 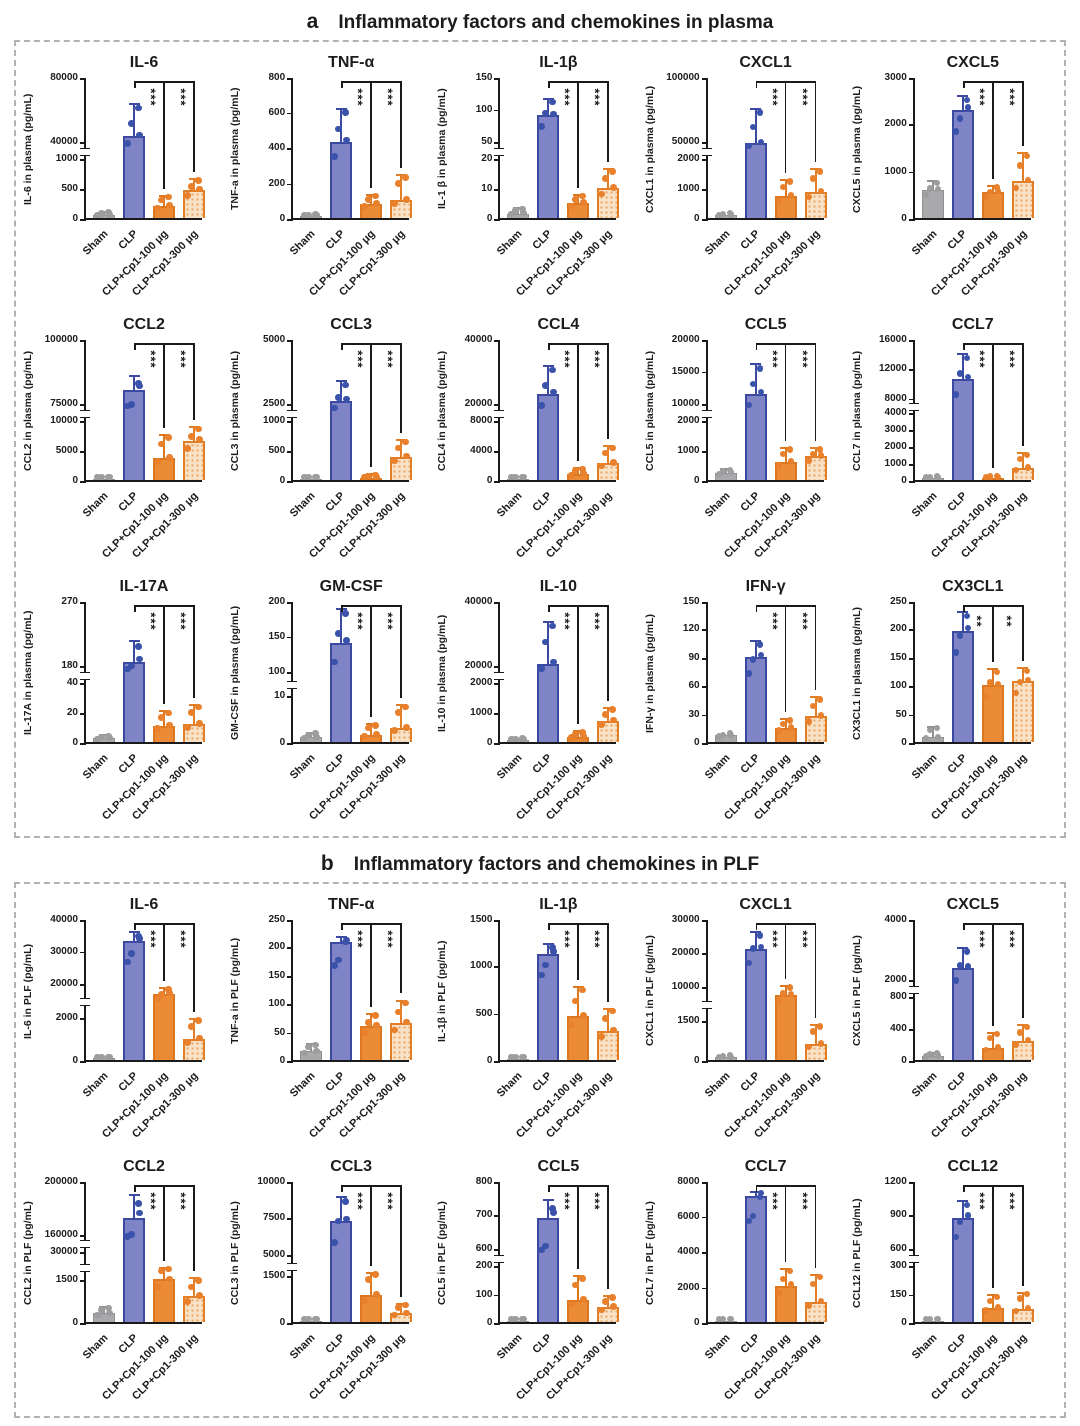 What do you see at coordinates (683, 78) in the screenshot?
I see `y-tick-label: 100000` at bounding box center [683, 78].